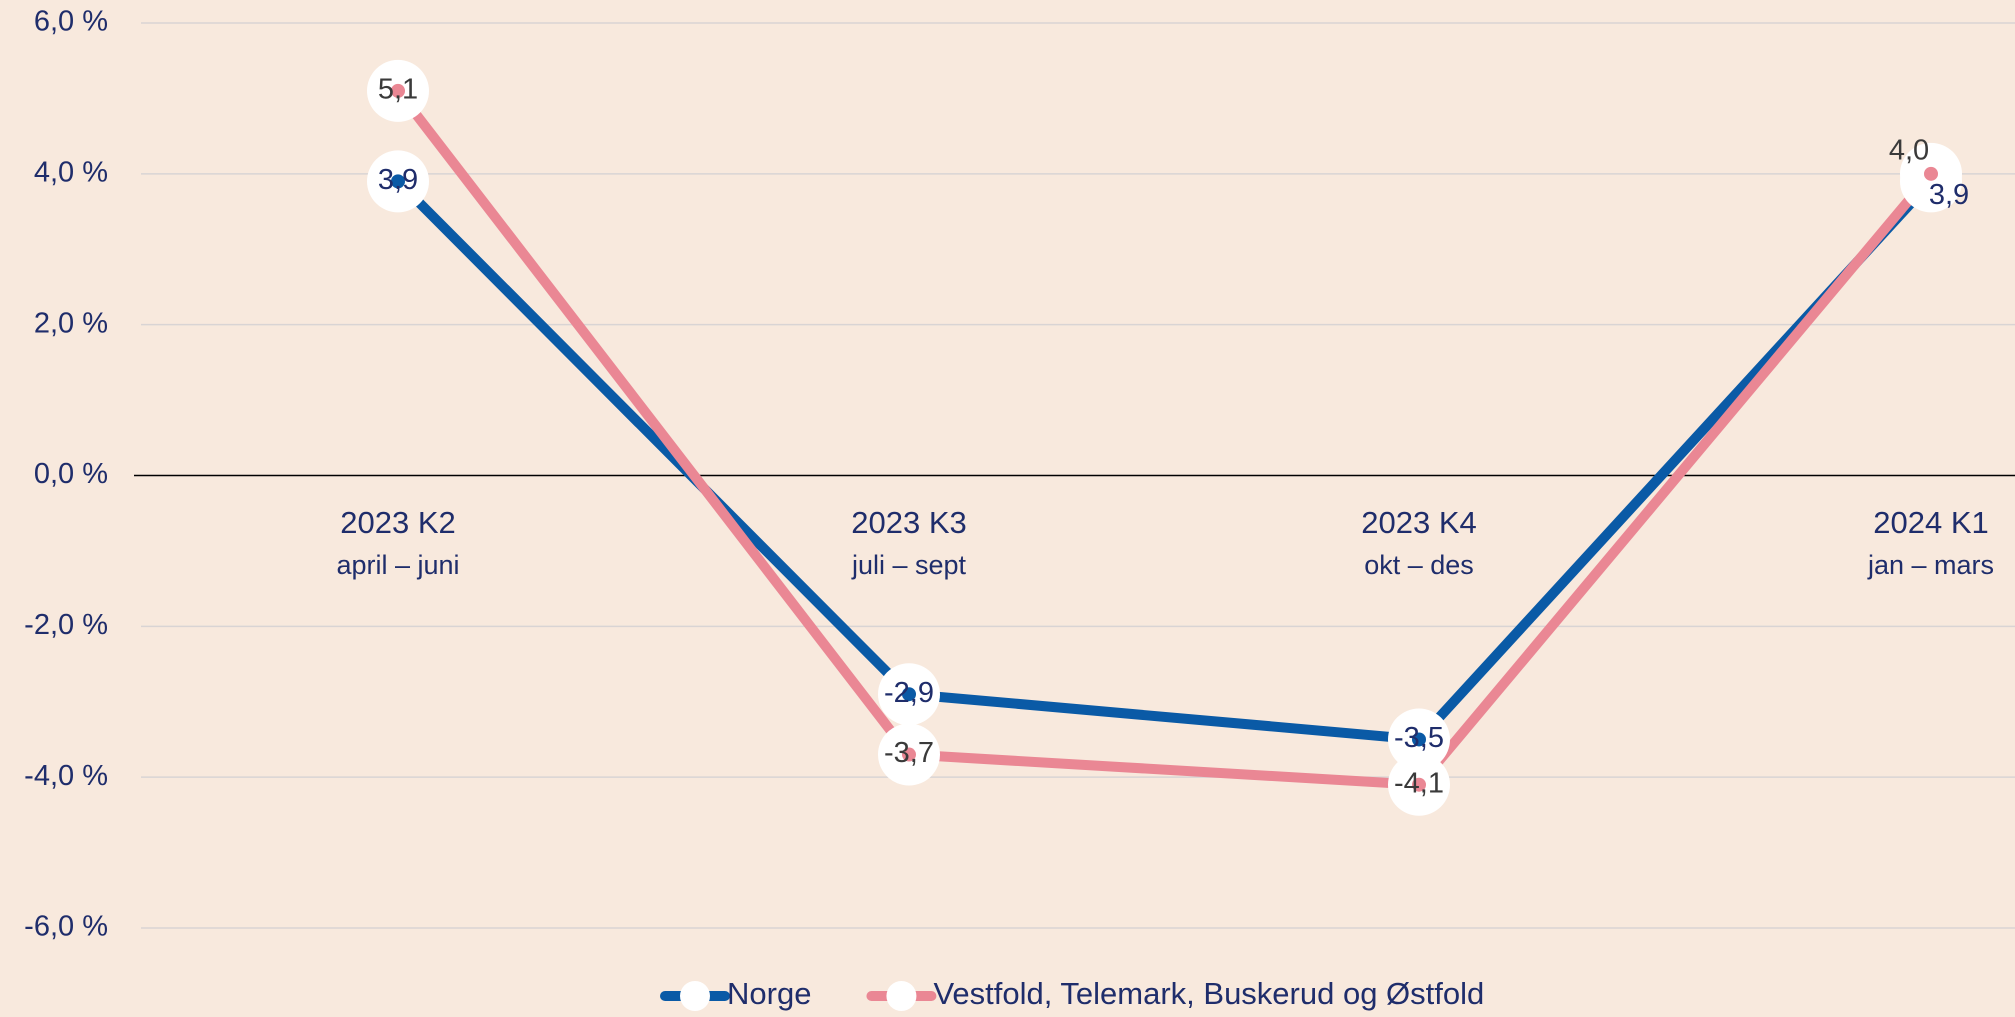 This screenshot has width=2015, height=1017. I want to click on y-tick-label: 2,0 %, so click(71, 323).